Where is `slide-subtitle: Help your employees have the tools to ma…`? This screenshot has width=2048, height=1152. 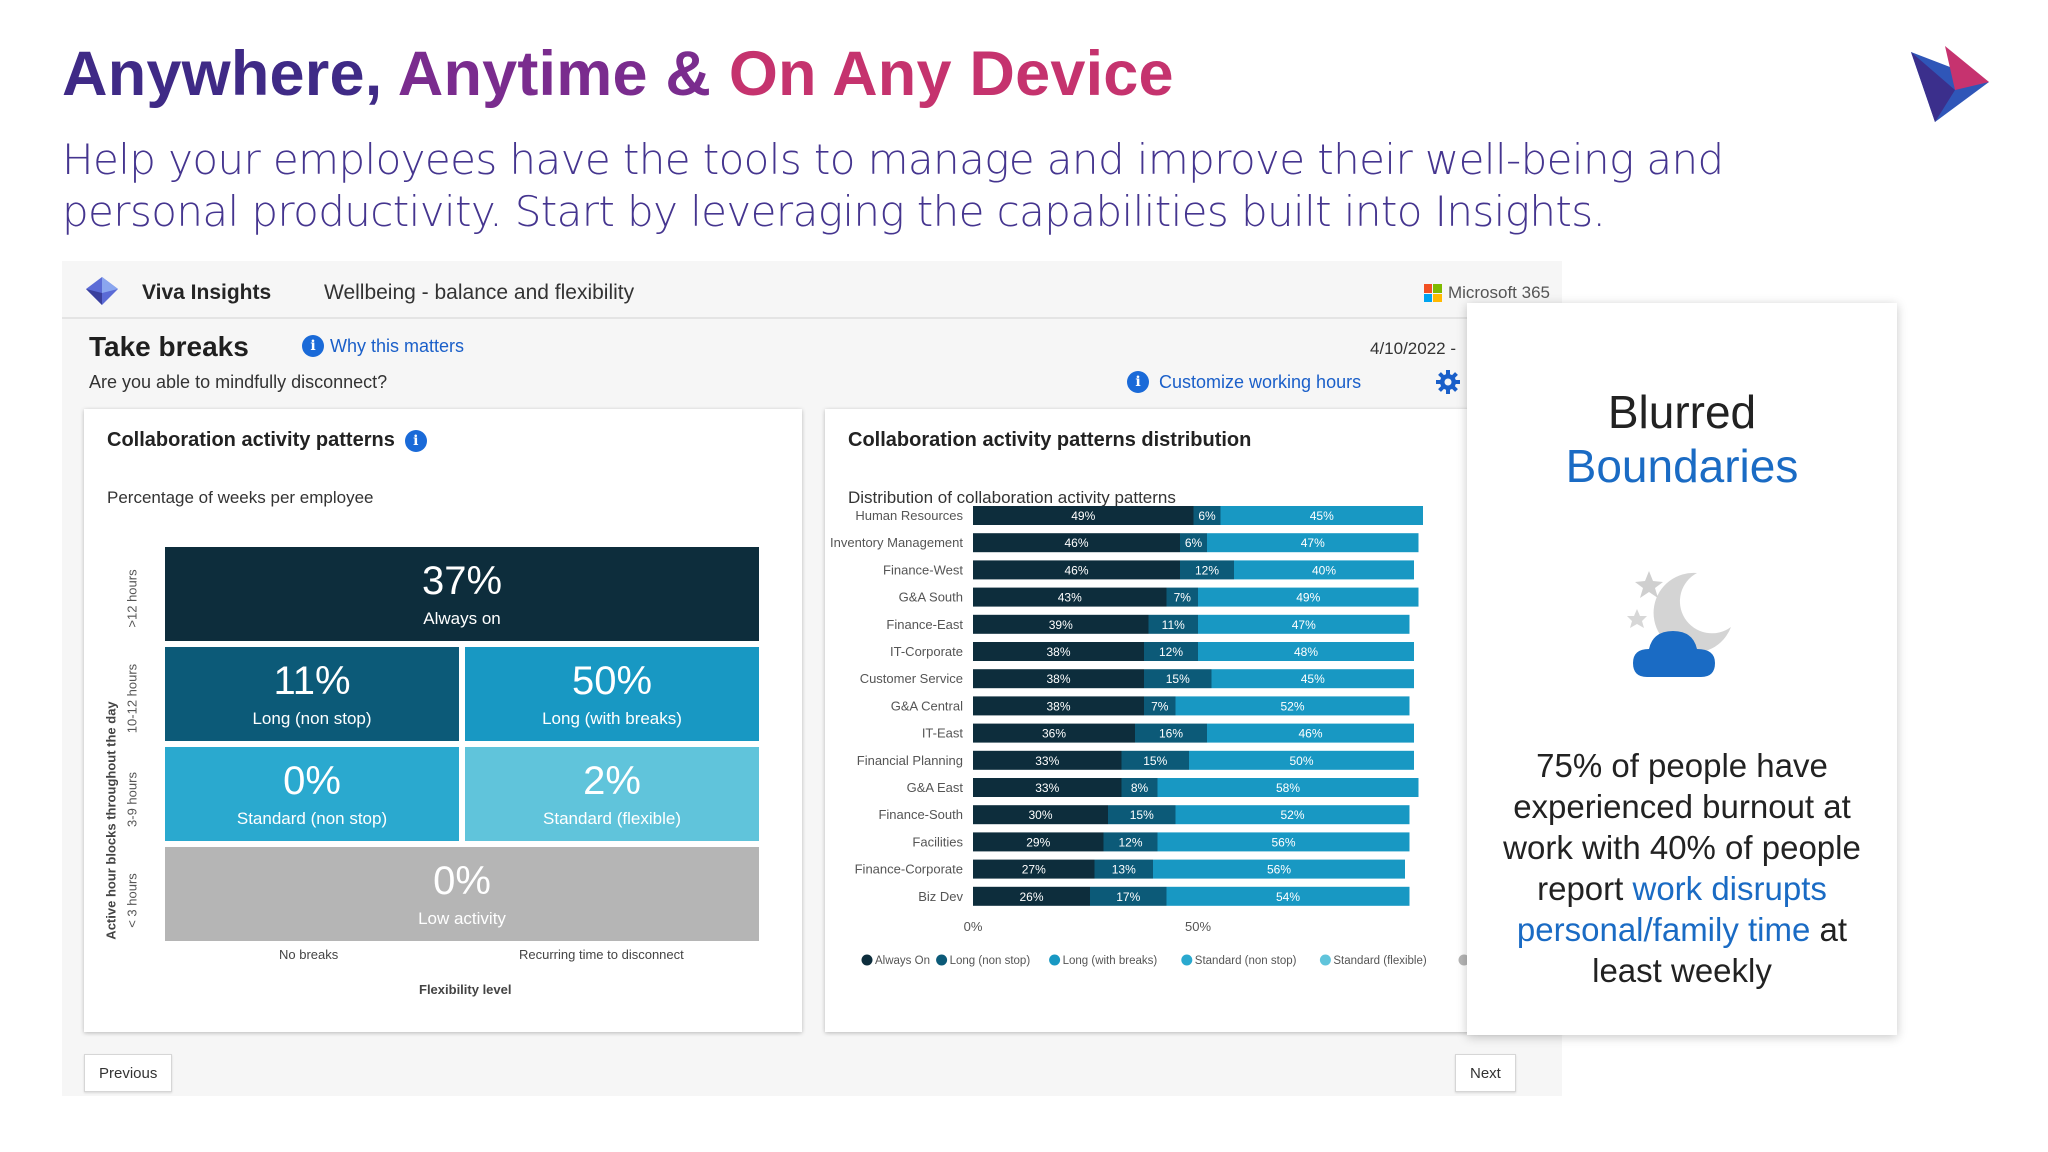 slide-subtitle: Help your employees have the tools to ma… is located at coordinates (893, 185).